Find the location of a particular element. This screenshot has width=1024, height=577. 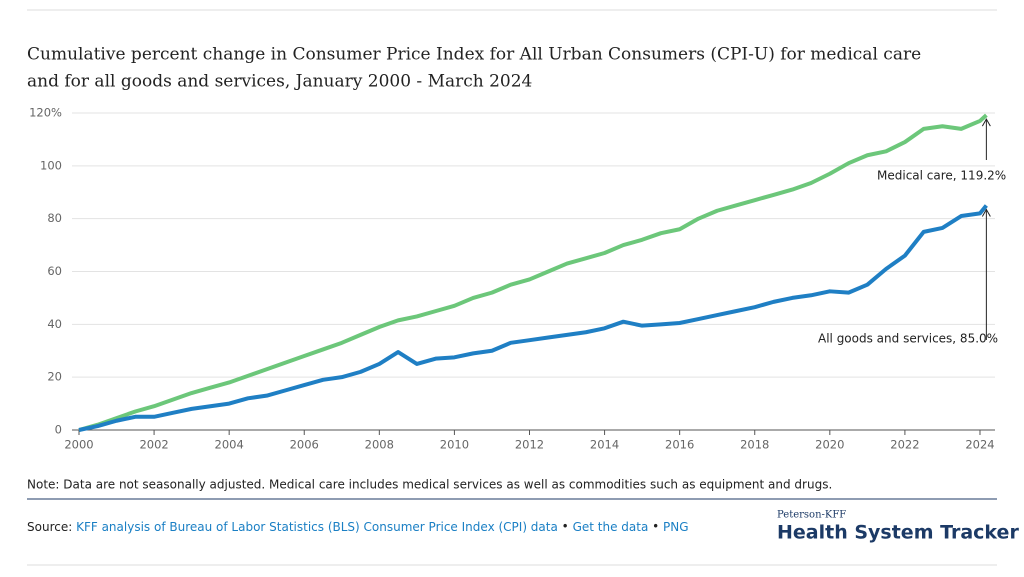

x-tick-label: 2010 is located at coordinates (454, 445).